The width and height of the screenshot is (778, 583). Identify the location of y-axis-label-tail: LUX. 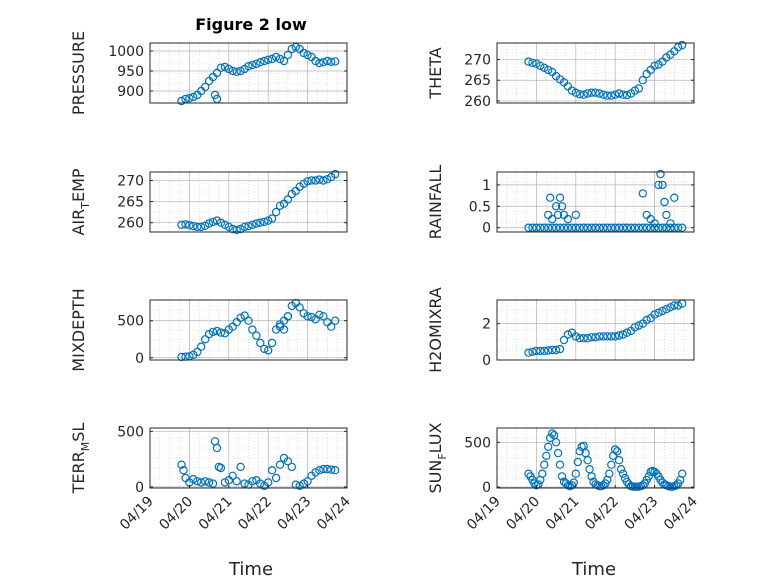
(435, 437).